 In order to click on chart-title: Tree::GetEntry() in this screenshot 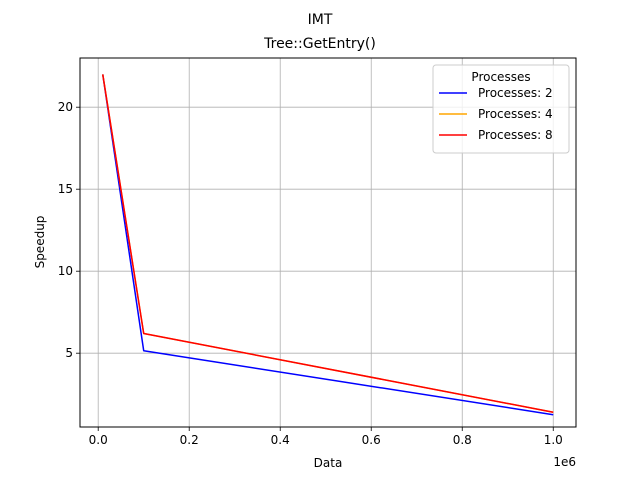, I will do `click(319, 44)`.